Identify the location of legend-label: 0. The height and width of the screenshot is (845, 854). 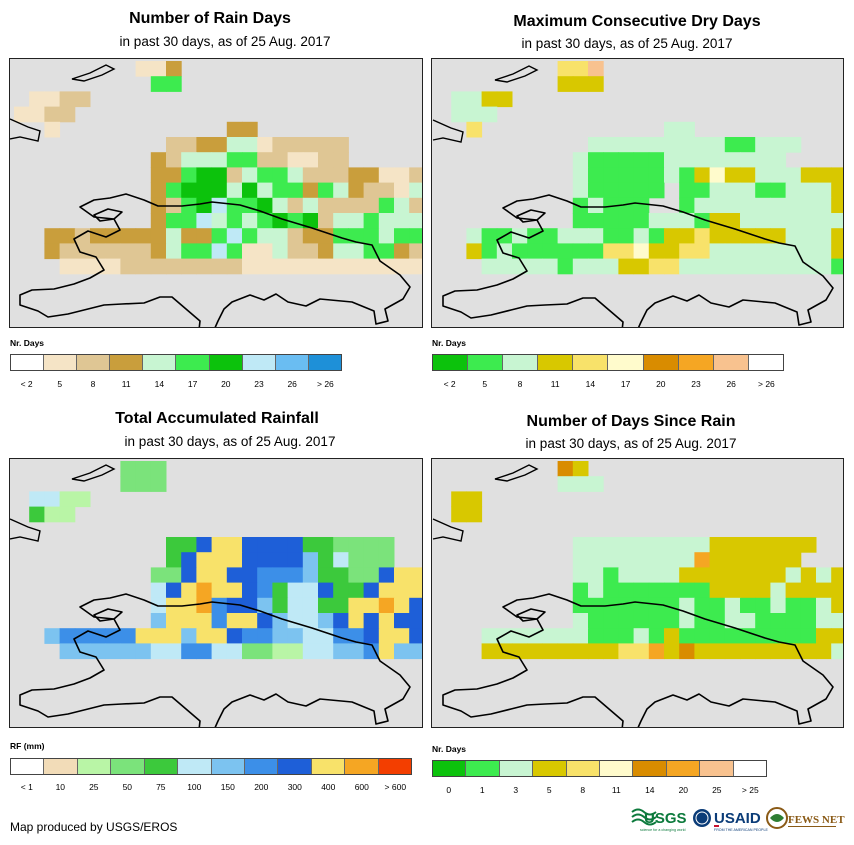
(449, 790).